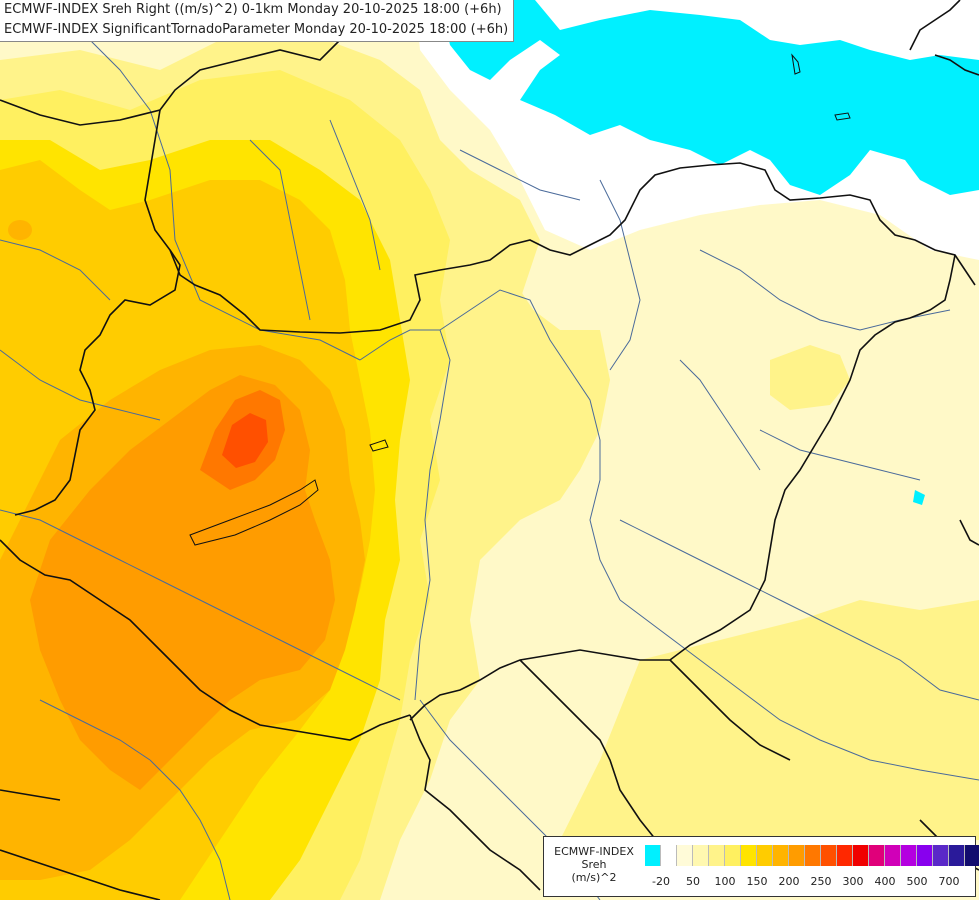  What do you see at coordinates (661, 881) in the screenshot?
I see `legend-tick-label: -20` at bounding box center [661, 881].